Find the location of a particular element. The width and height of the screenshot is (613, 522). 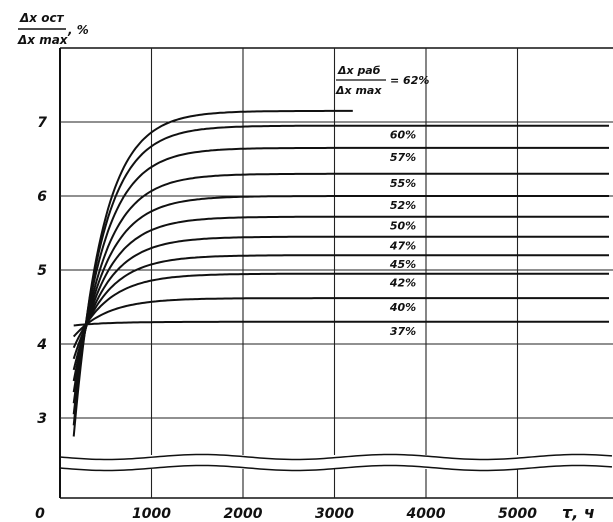

series-label: 40% is located at coordinates (402, 307).